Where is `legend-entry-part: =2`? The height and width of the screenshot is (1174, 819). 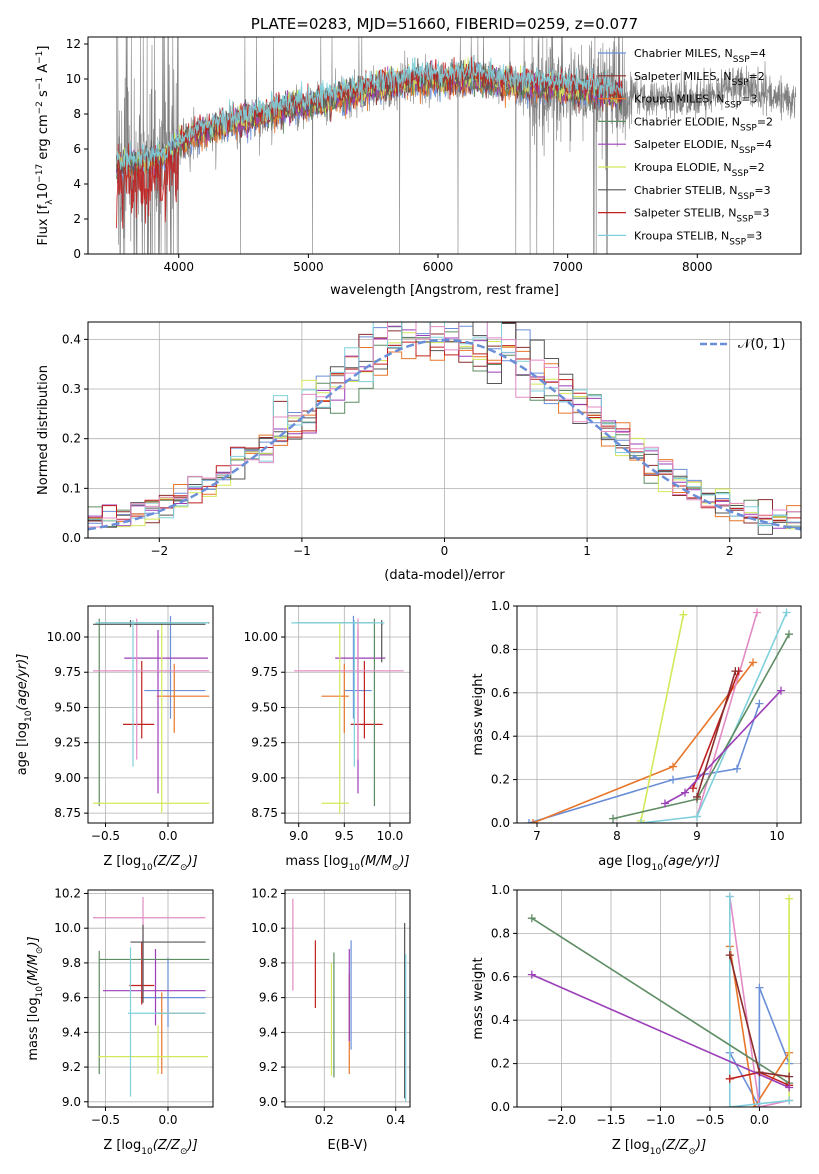
legend-entry-part: =2 is located at coordinates (757, 167).